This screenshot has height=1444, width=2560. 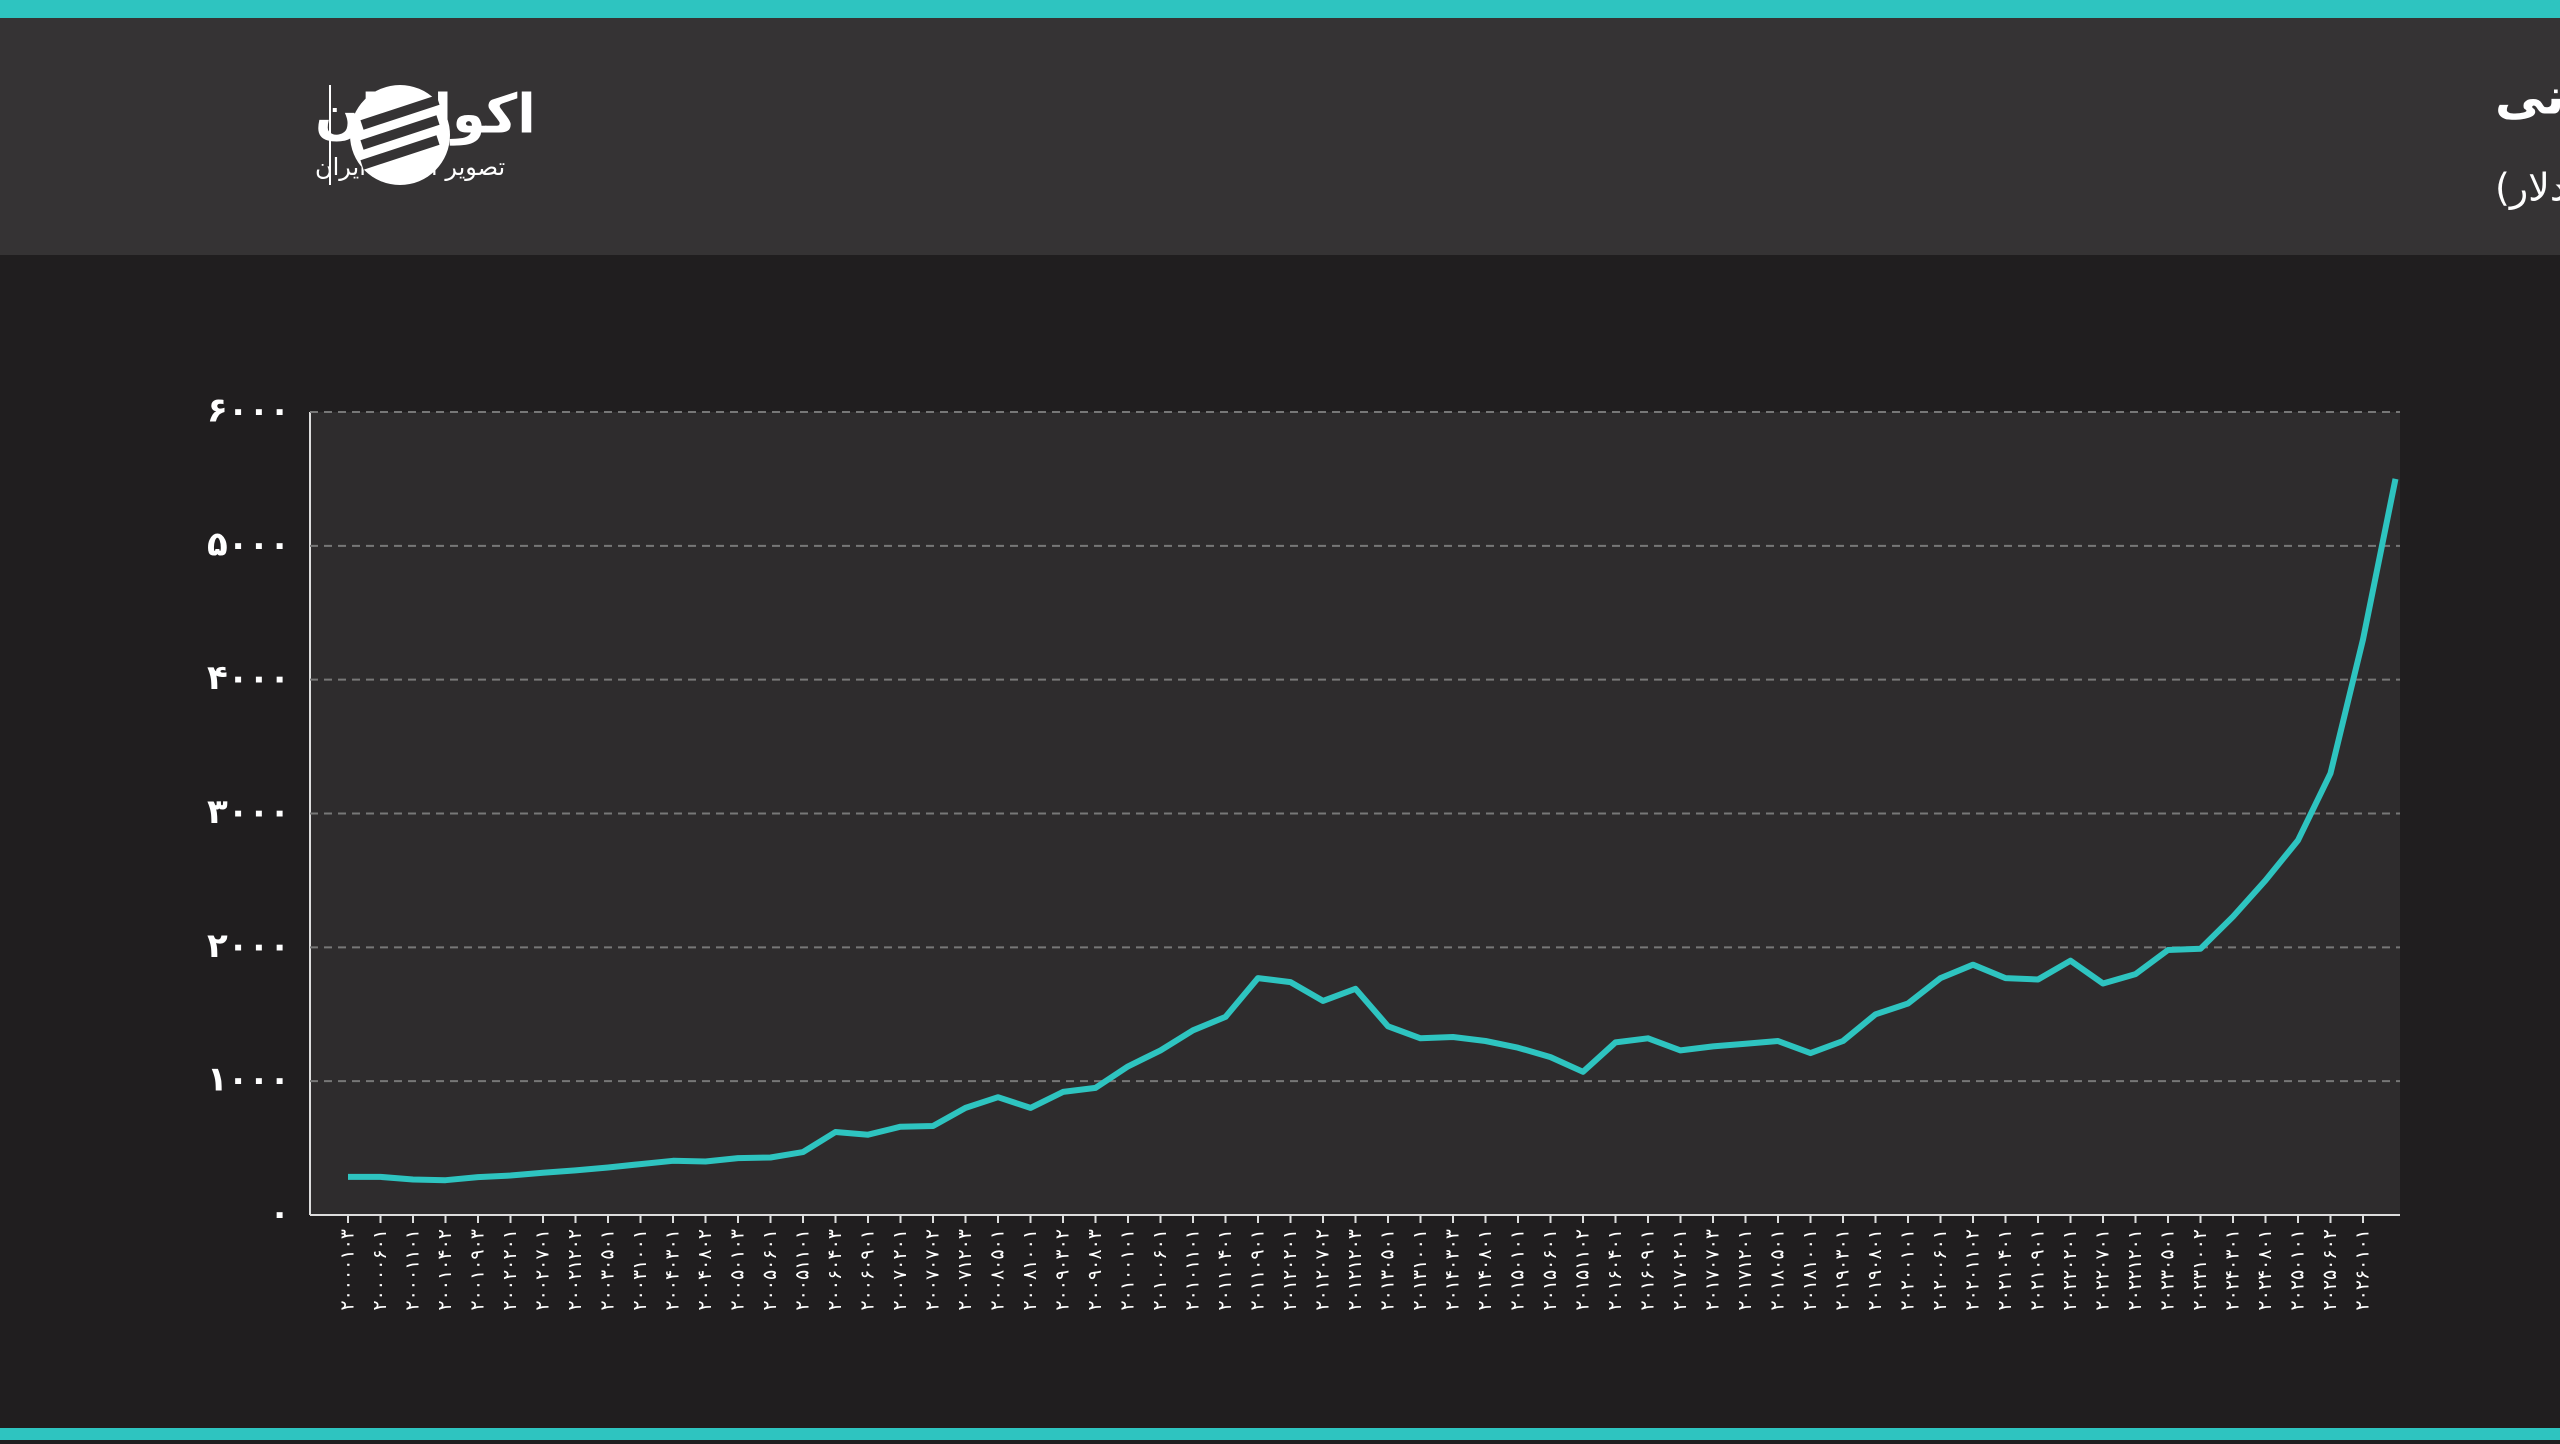 What do you see at coordinates (248, 411) in the screenshot?
I see `y-tick-label: ۶۰۰۰` at bounding box center [248, 411].